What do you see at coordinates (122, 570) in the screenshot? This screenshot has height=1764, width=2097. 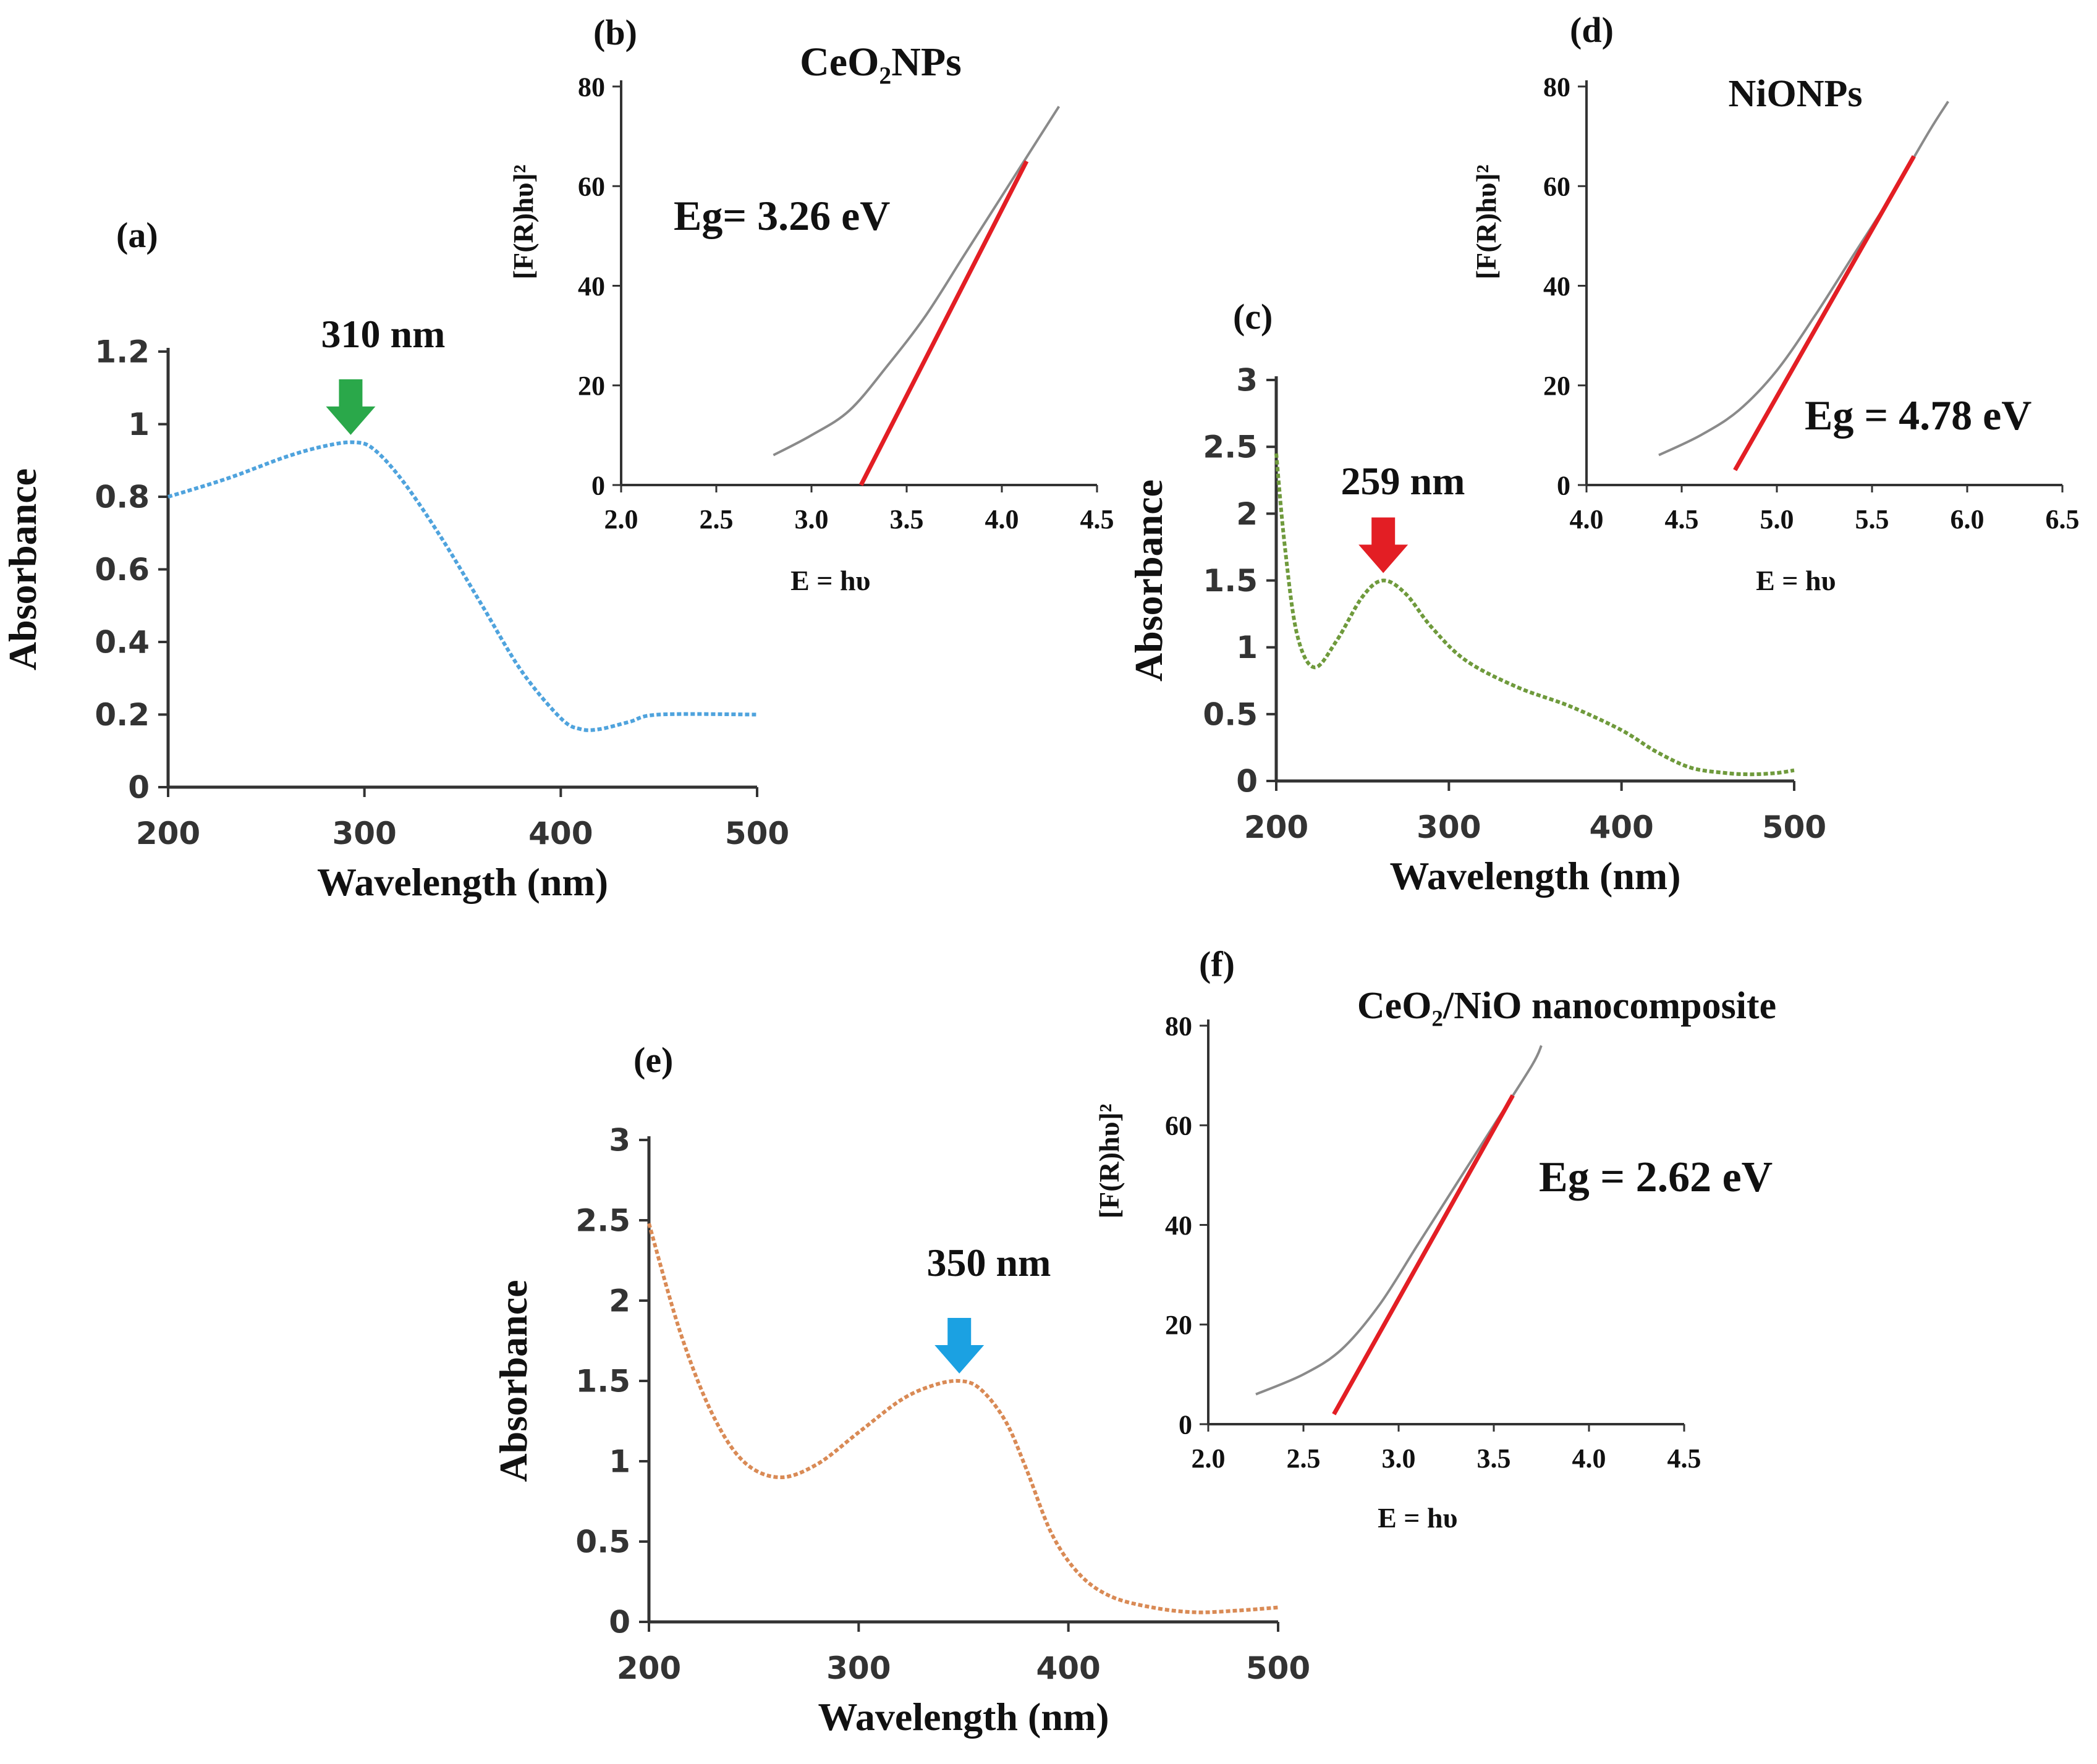 I see `y-tick-label: 0.6` at bounding box center [122, 570].